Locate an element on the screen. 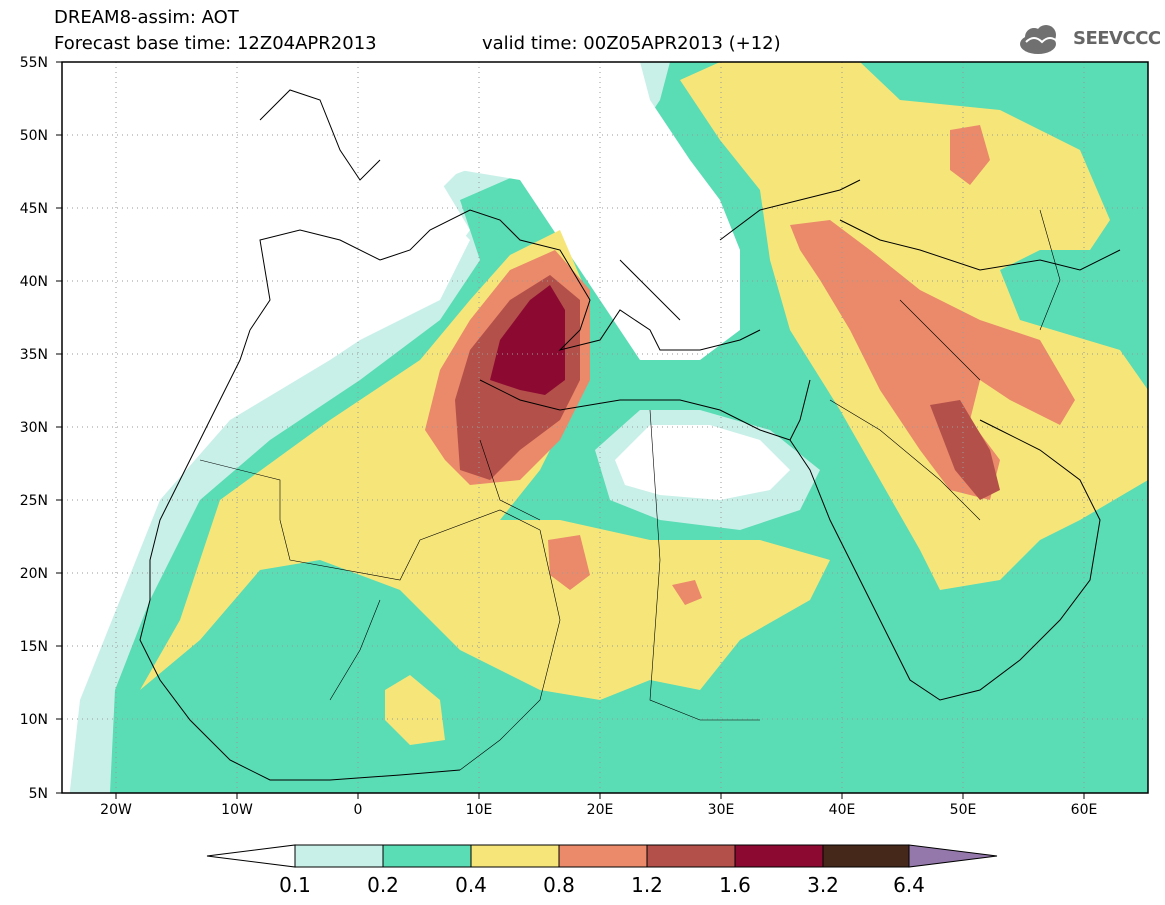 The width and height of the screenshot is (1165, 905). colorbar-label: 0.4 is located at coordinates (471, 885).